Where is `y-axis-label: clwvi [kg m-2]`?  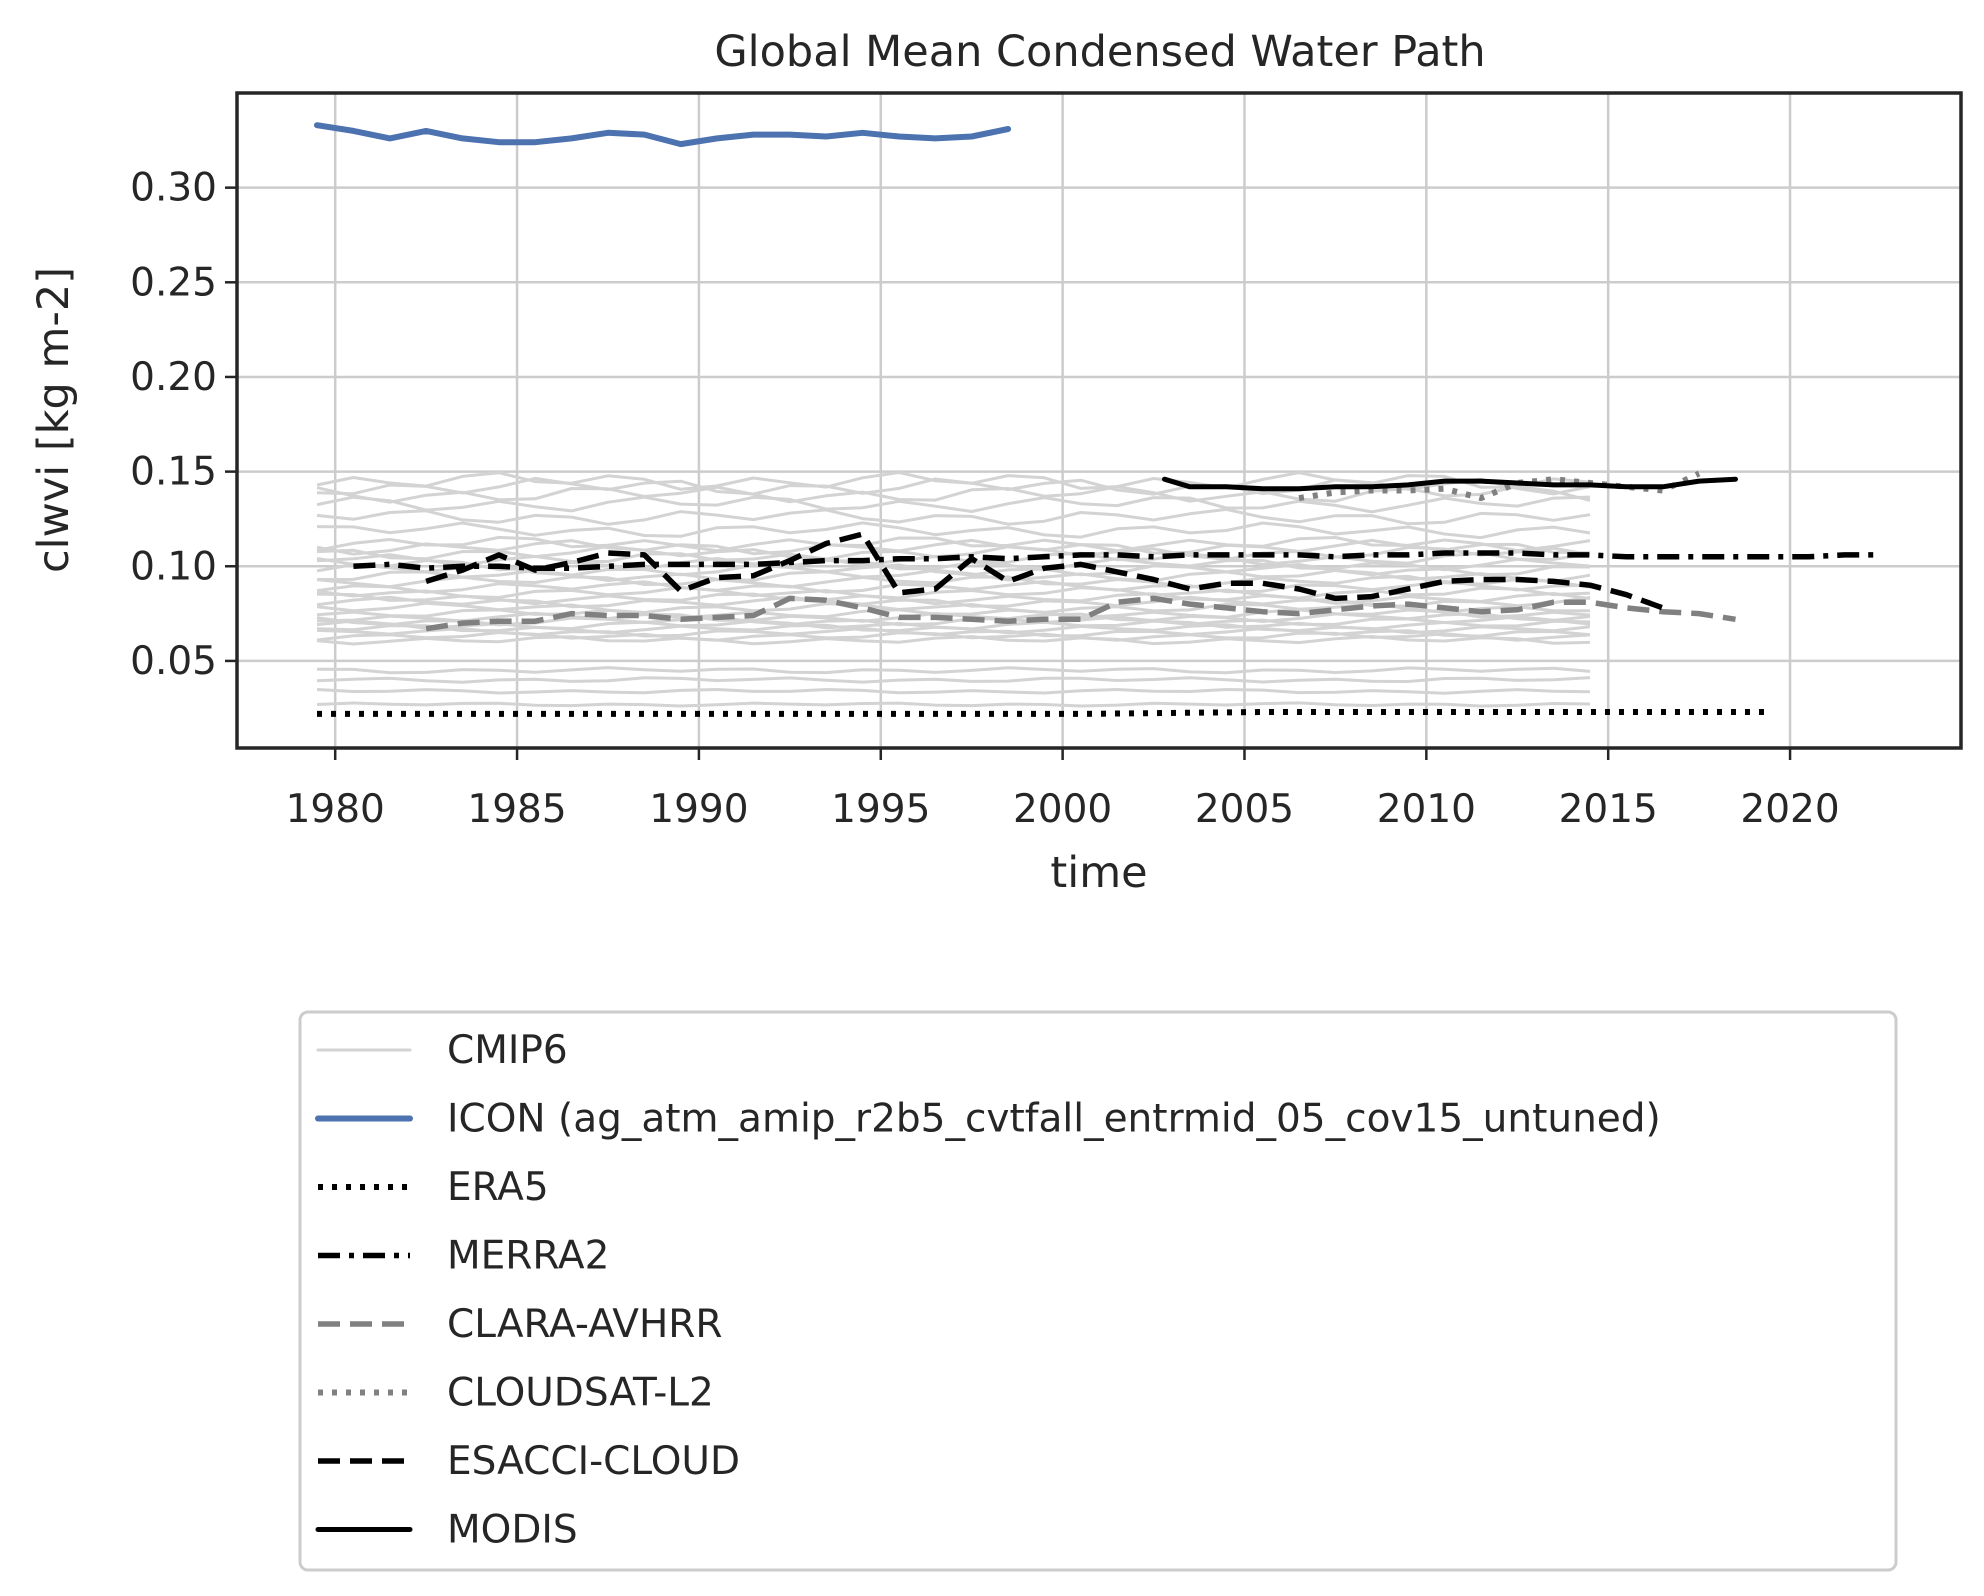 y-axis-label: clwvi [kg m-2] is located at coordinates (54, 420).